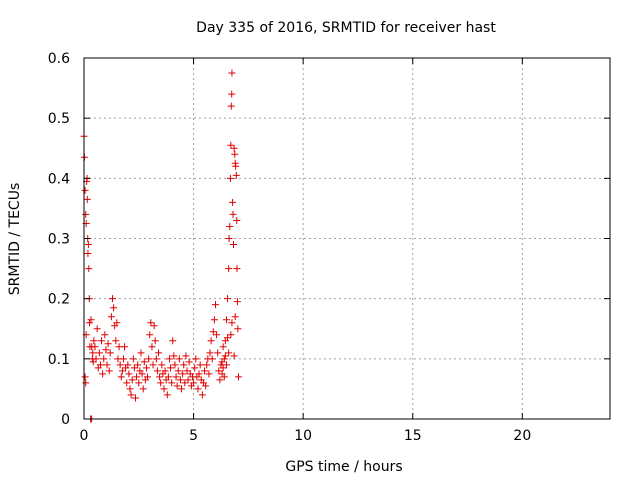 The height and width of the screenshot is (480, 640). Describe the element at coordinates (15, 239) in the screenshot. I see `y-axis-label: SRMTID / TECUs` at that location.